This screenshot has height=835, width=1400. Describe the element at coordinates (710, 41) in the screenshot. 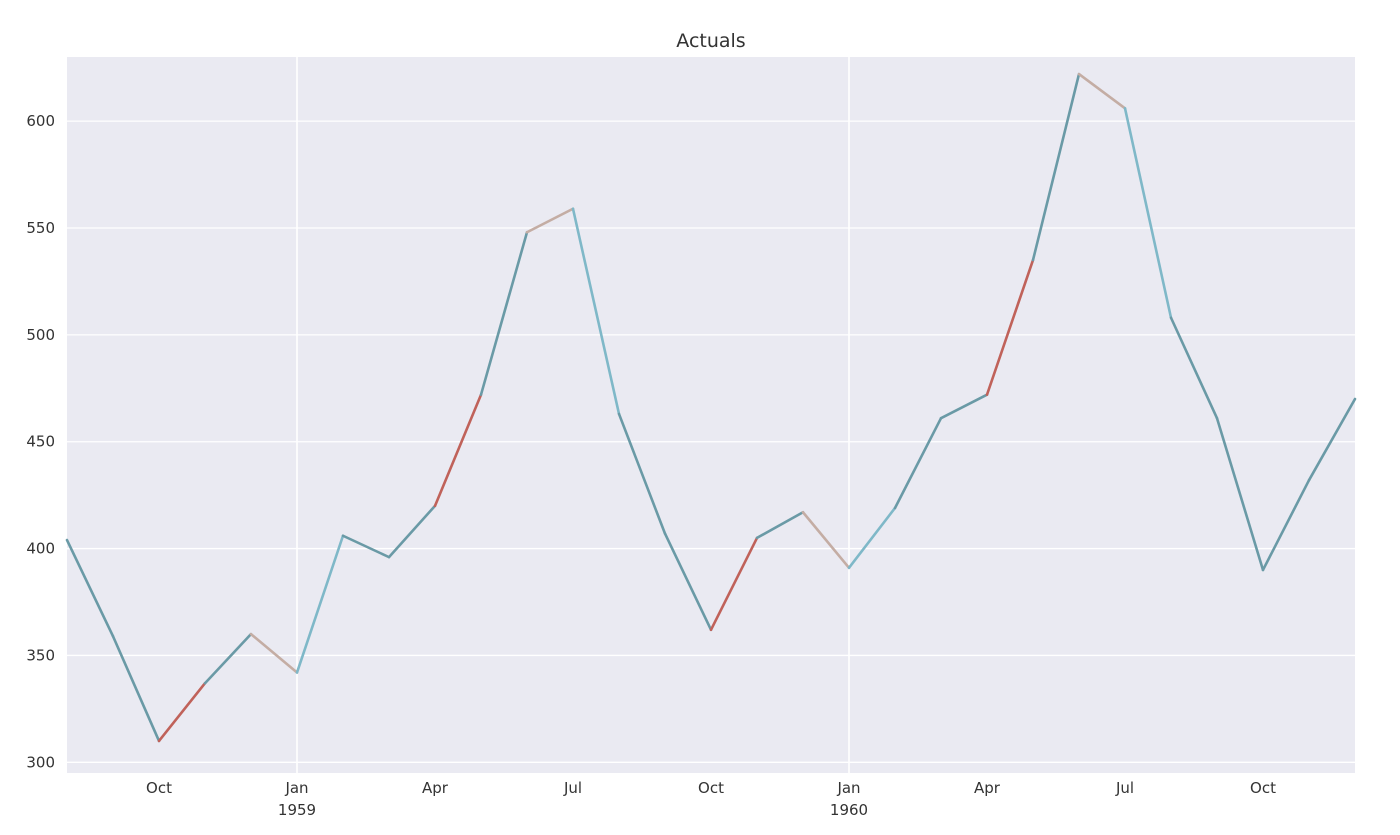

I see `chart-title: Actuals` at that location.